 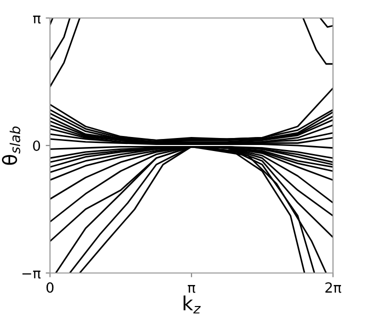 What do you see at coordinates (36, 145) in the screenshot?
I see `y-tick-label: 0` at bounding box center [36, 145].